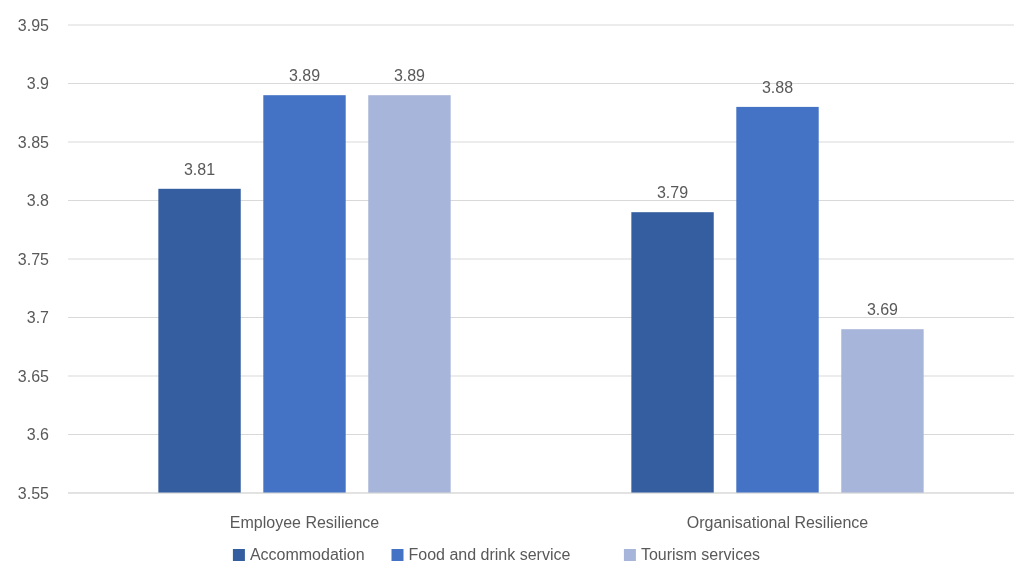 The image size is (1020, 574). What do you see at coordinates (33, 259) in the screenshot?
I see `y-tick-label: 3.75` at bounding box center [33, 259].